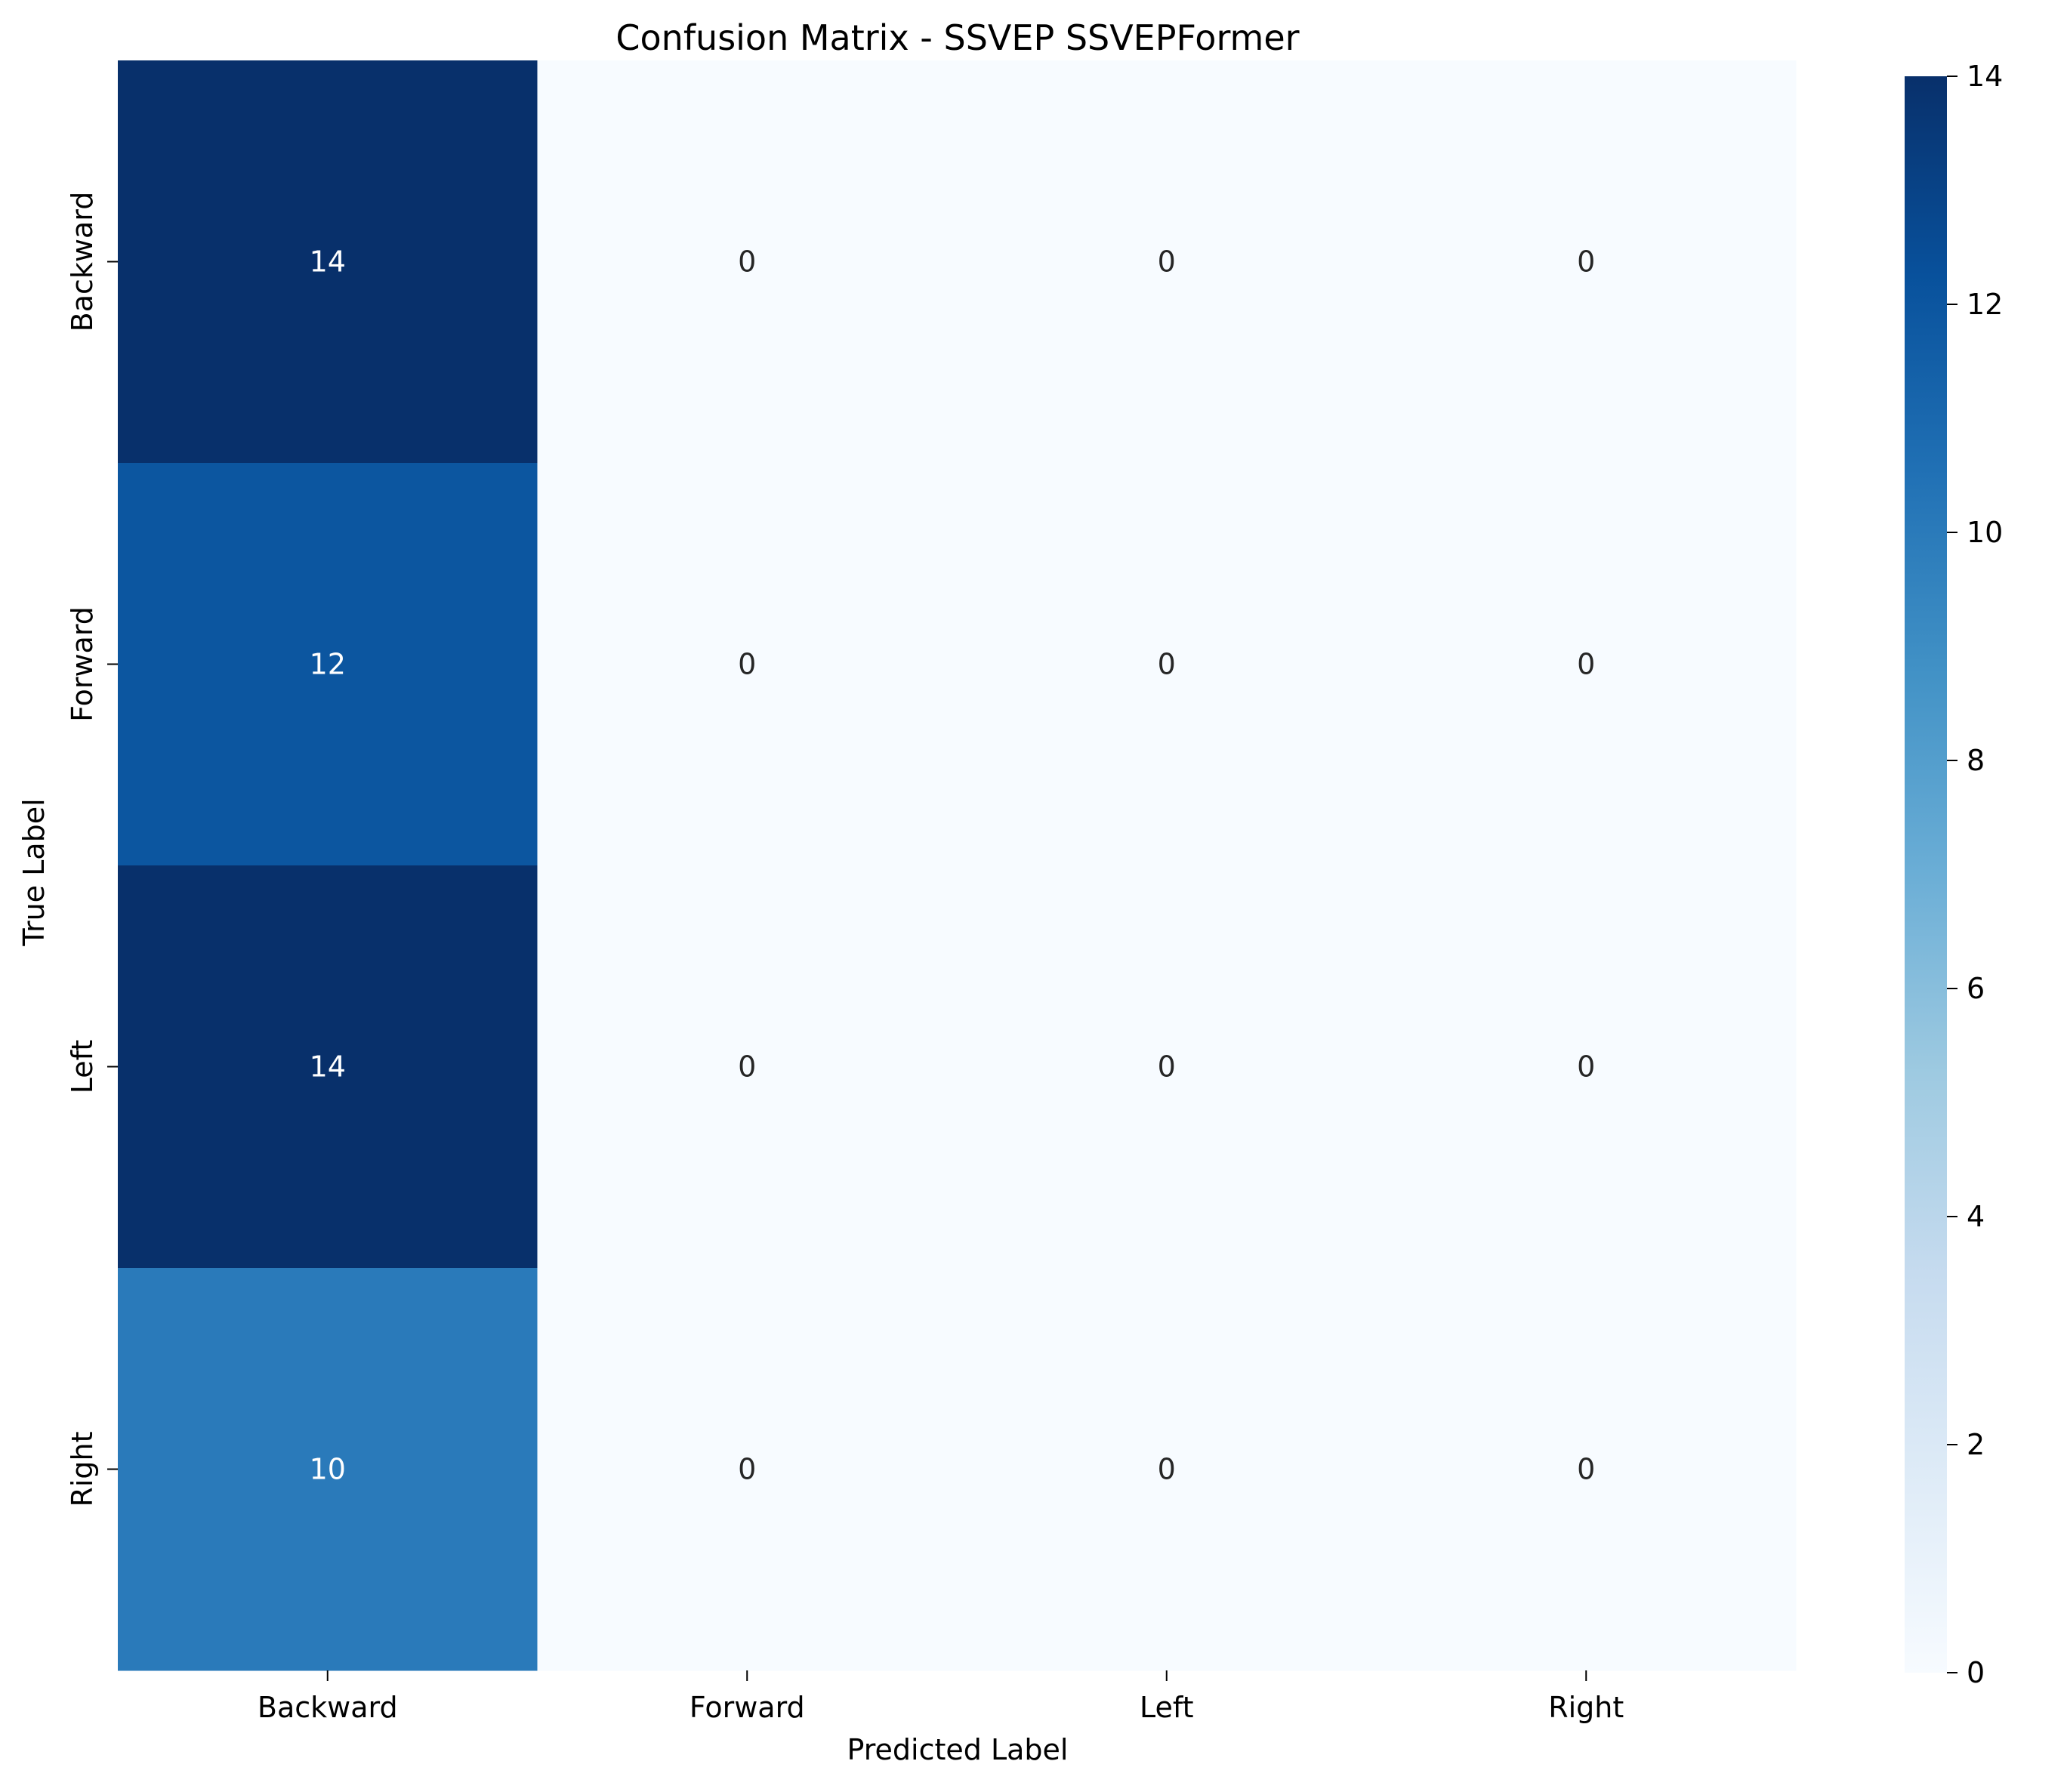 This screenshot has width=2067, height=1792. What do you see at coordinates (1976, 1672) in the screenshot?
I see `colorbar-tick-label: 0` at bounding box center [1976, 1672].